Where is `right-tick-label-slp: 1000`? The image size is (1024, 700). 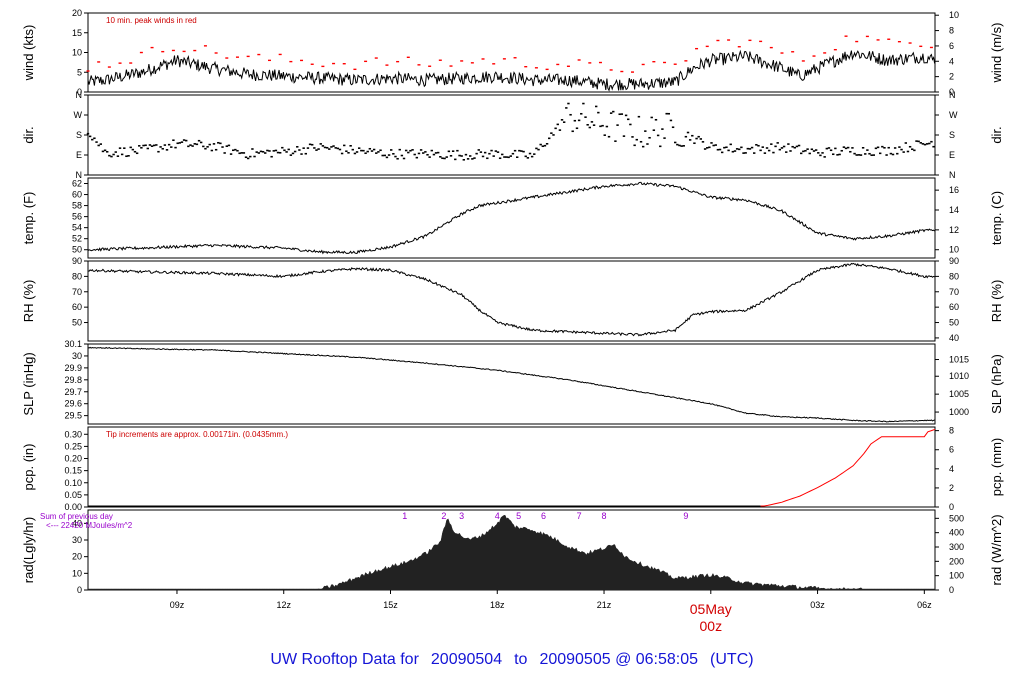
right-tick-label-slp: 1000 is located at coordinates (959, 412).